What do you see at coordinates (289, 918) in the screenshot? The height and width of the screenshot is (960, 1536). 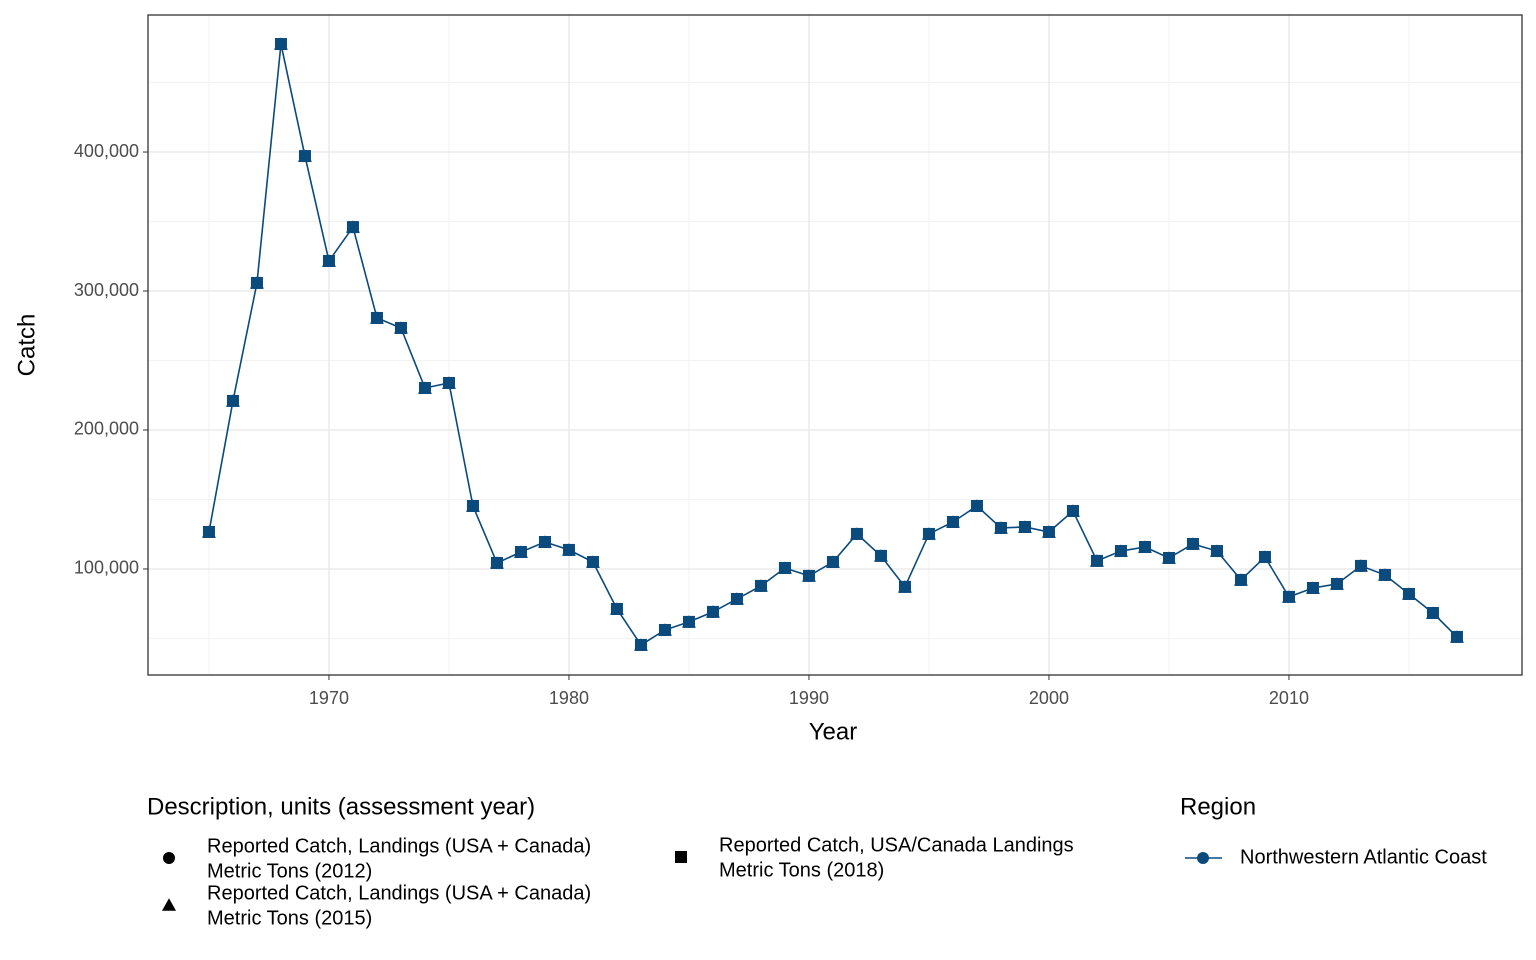 I see `legend-label: Metric Tons (2015)` at bounding box center [289, 918].